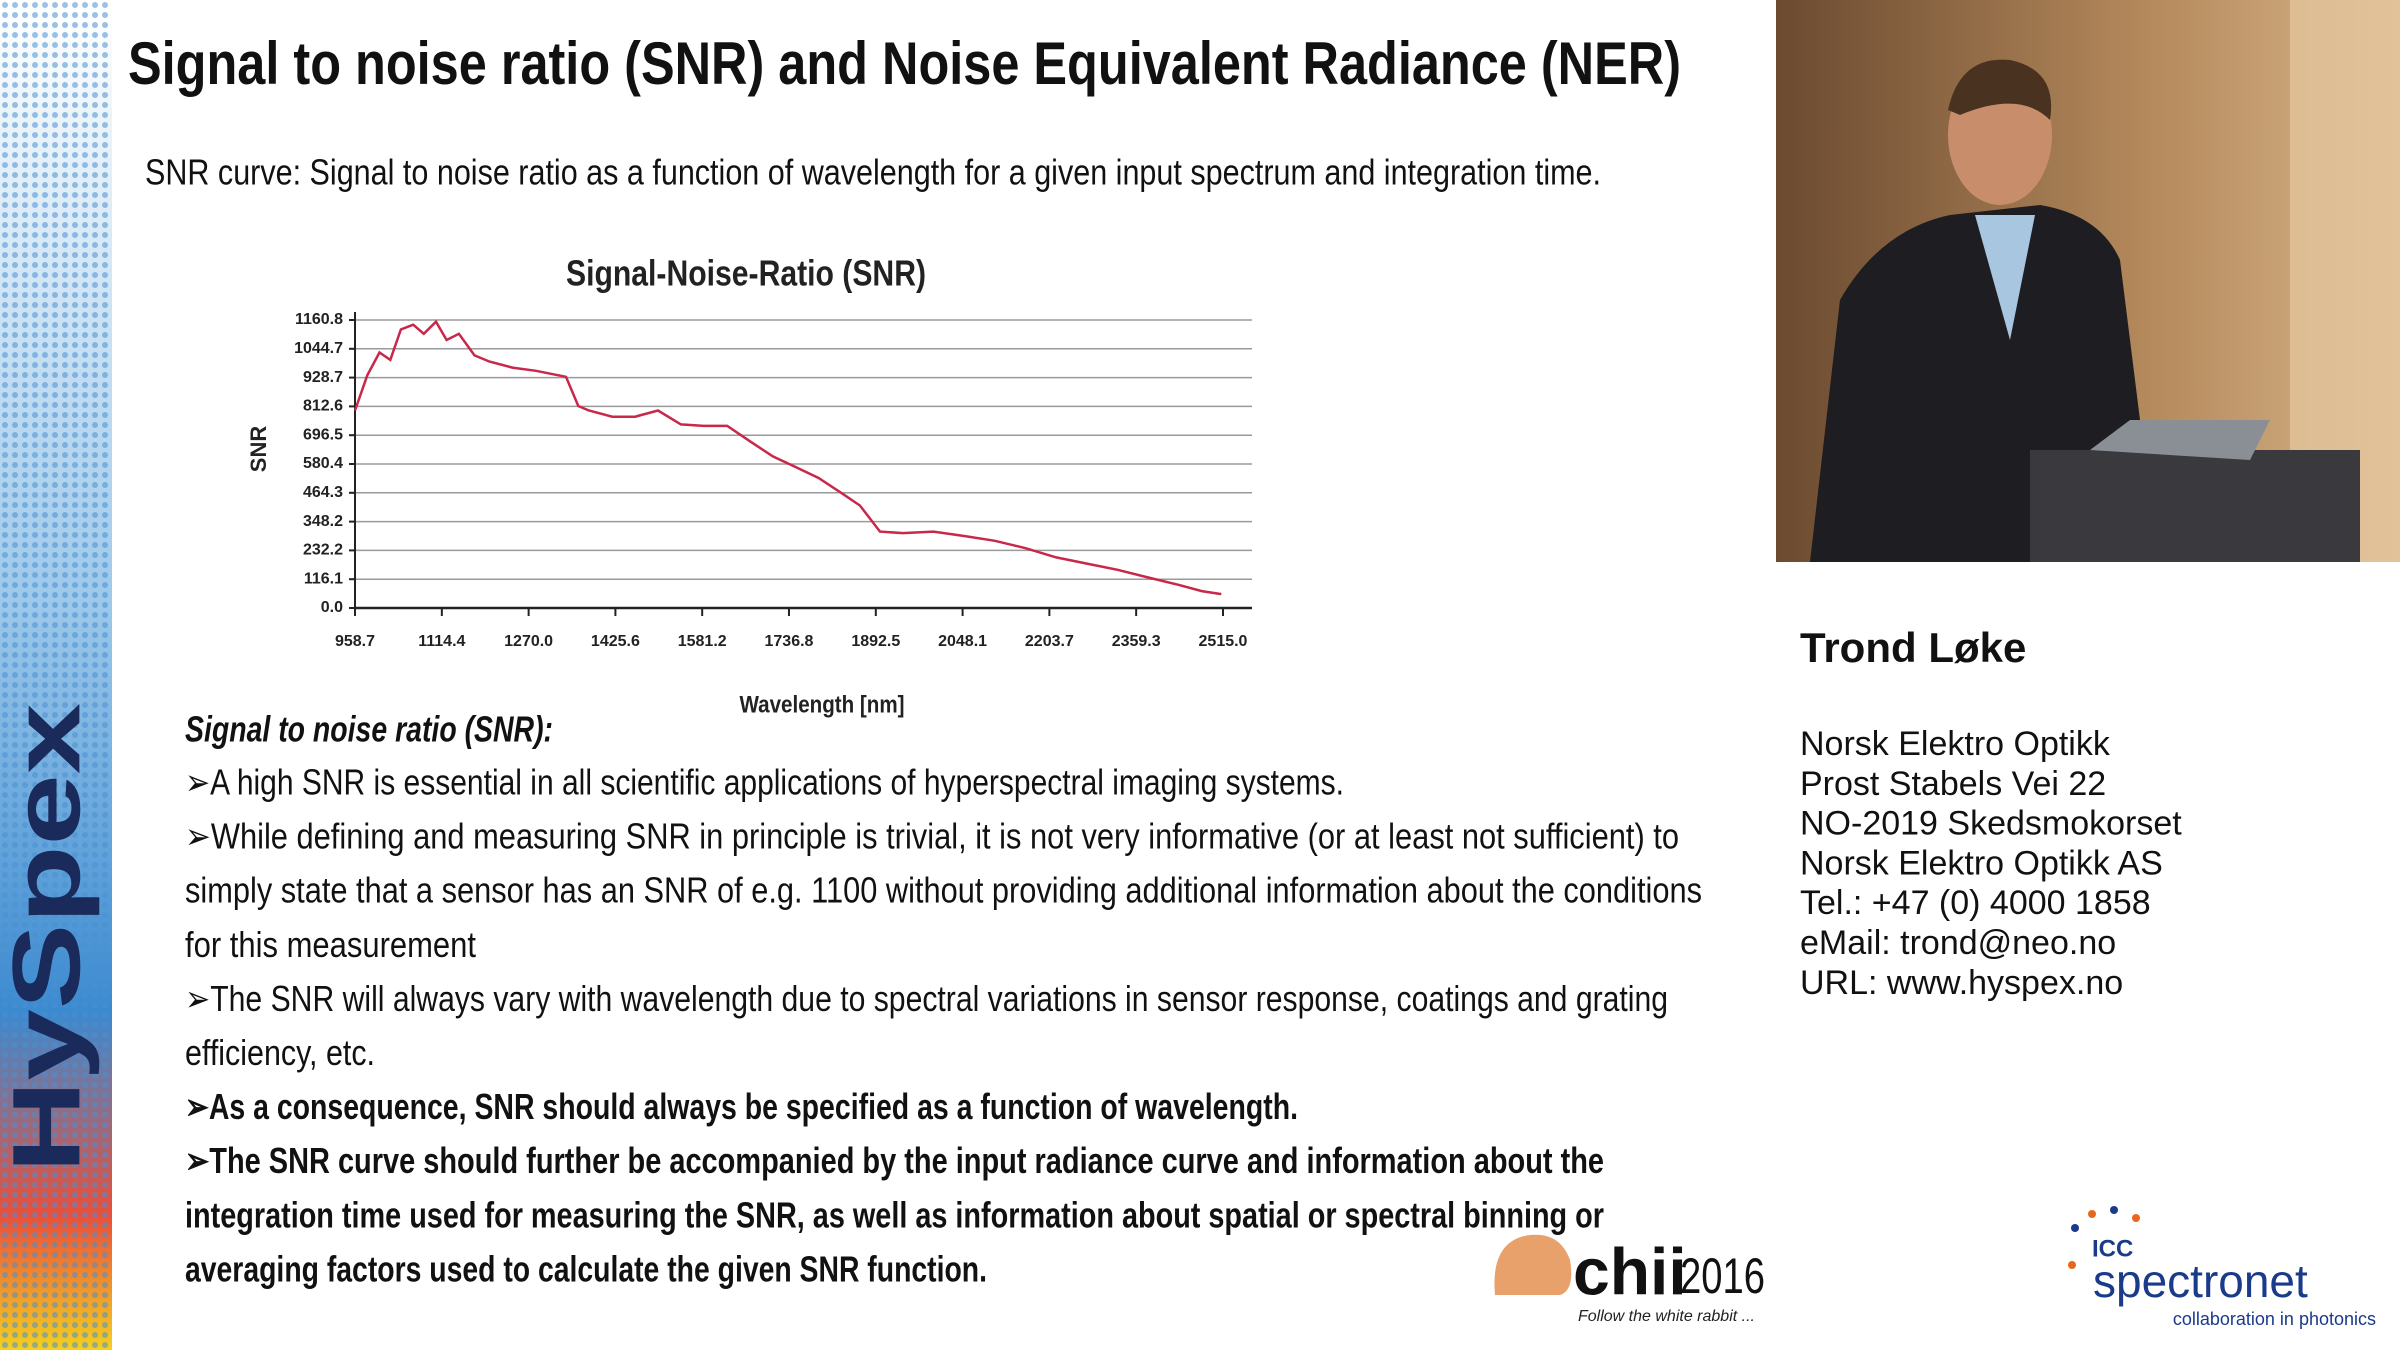  What do you see at coordinates (1975, 903) in the screenshot?
I see `contact-line: Tel.: +47 (0) 4000 1858` at bounding box center [1975, 903].